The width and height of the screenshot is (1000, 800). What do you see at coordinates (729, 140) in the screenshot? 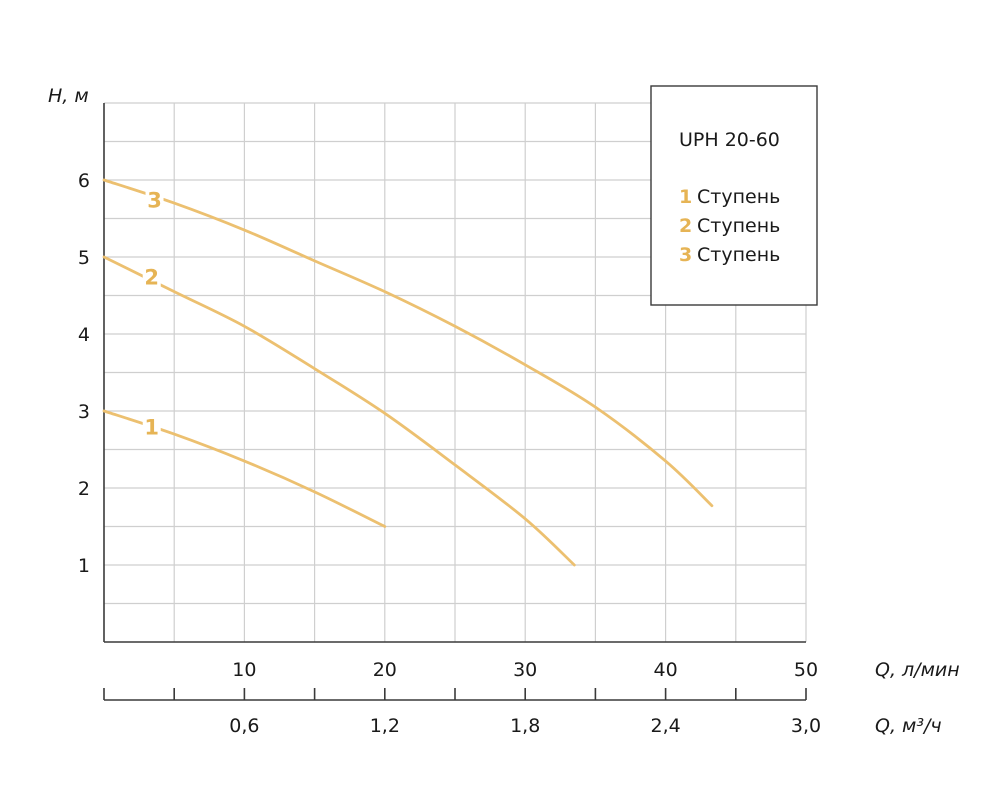
I see `legend-title: UPH 20-60` at bounding box center [729, 140].